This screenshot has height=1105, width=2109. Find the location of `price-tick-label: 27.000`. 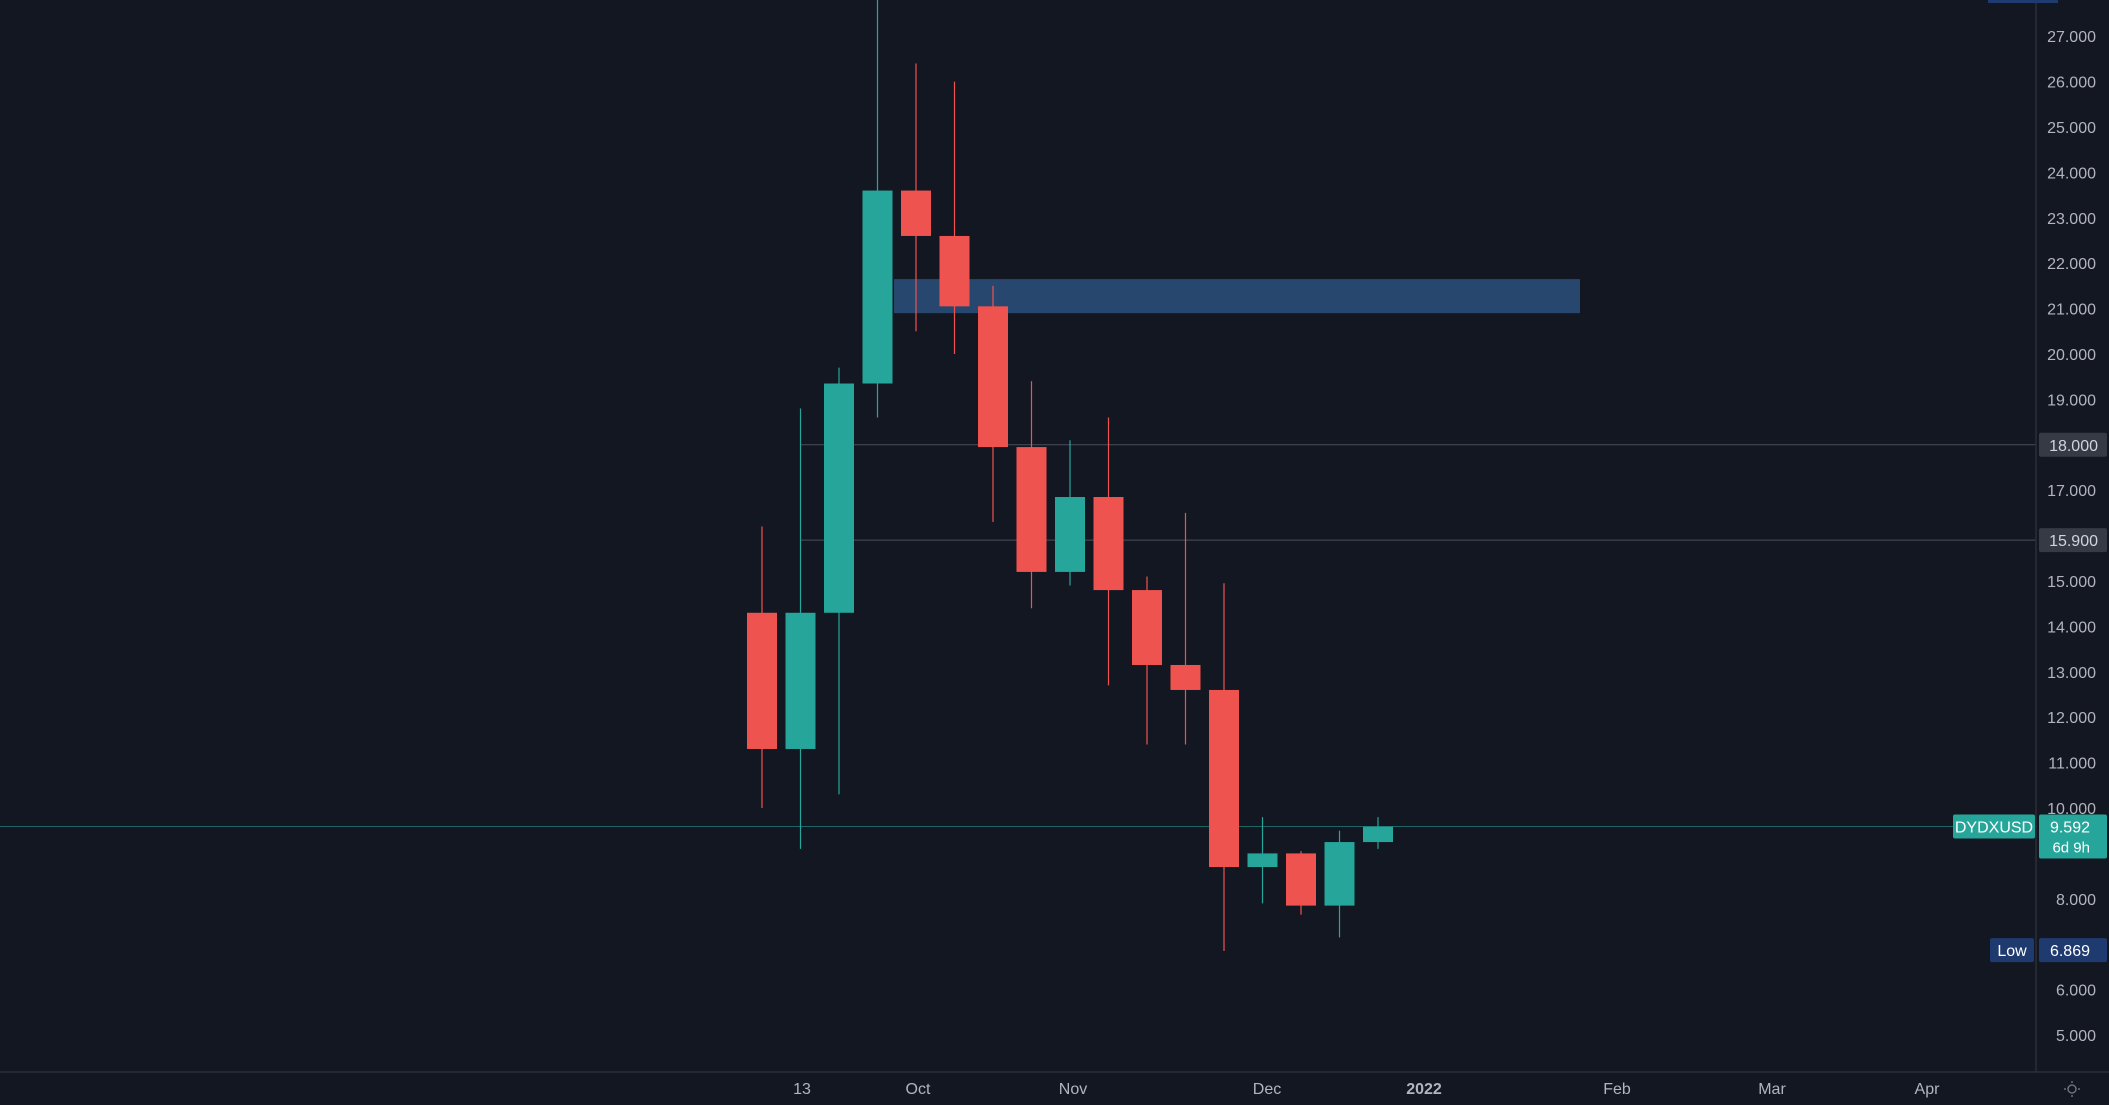

price-tick-label: 27.000 is located at coordinates (2071, 37).